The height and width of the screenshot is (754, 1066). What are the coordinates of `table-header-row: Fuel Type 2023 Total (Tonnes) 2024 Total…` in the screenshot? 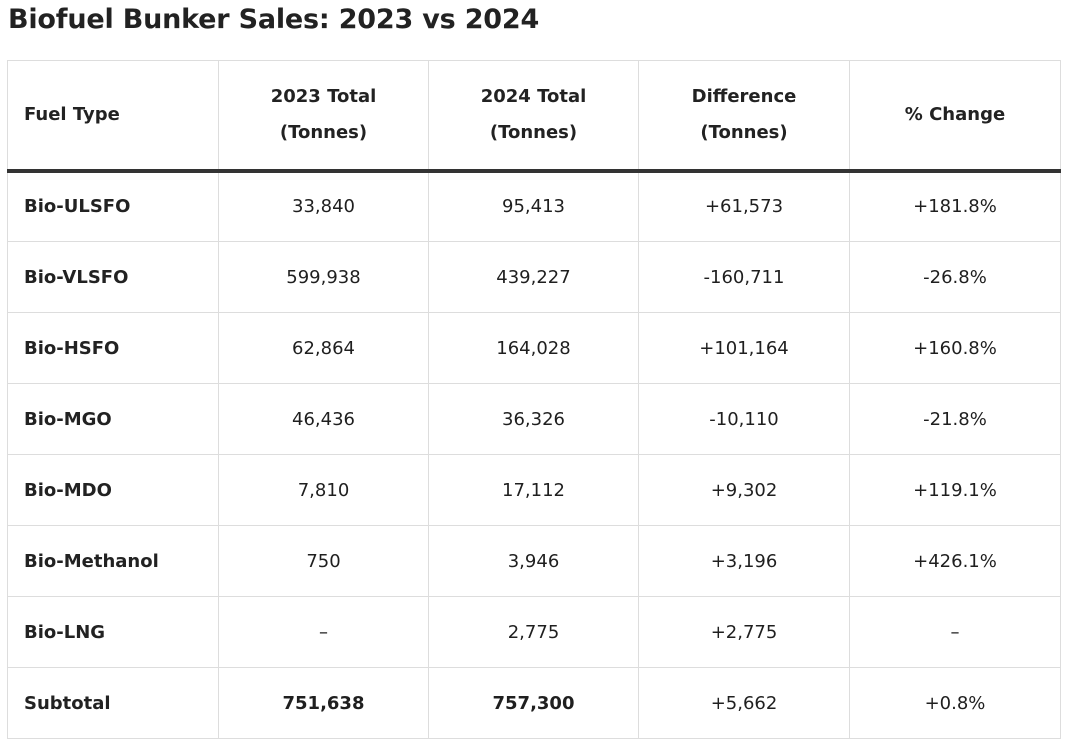 It's located at (534, 116).